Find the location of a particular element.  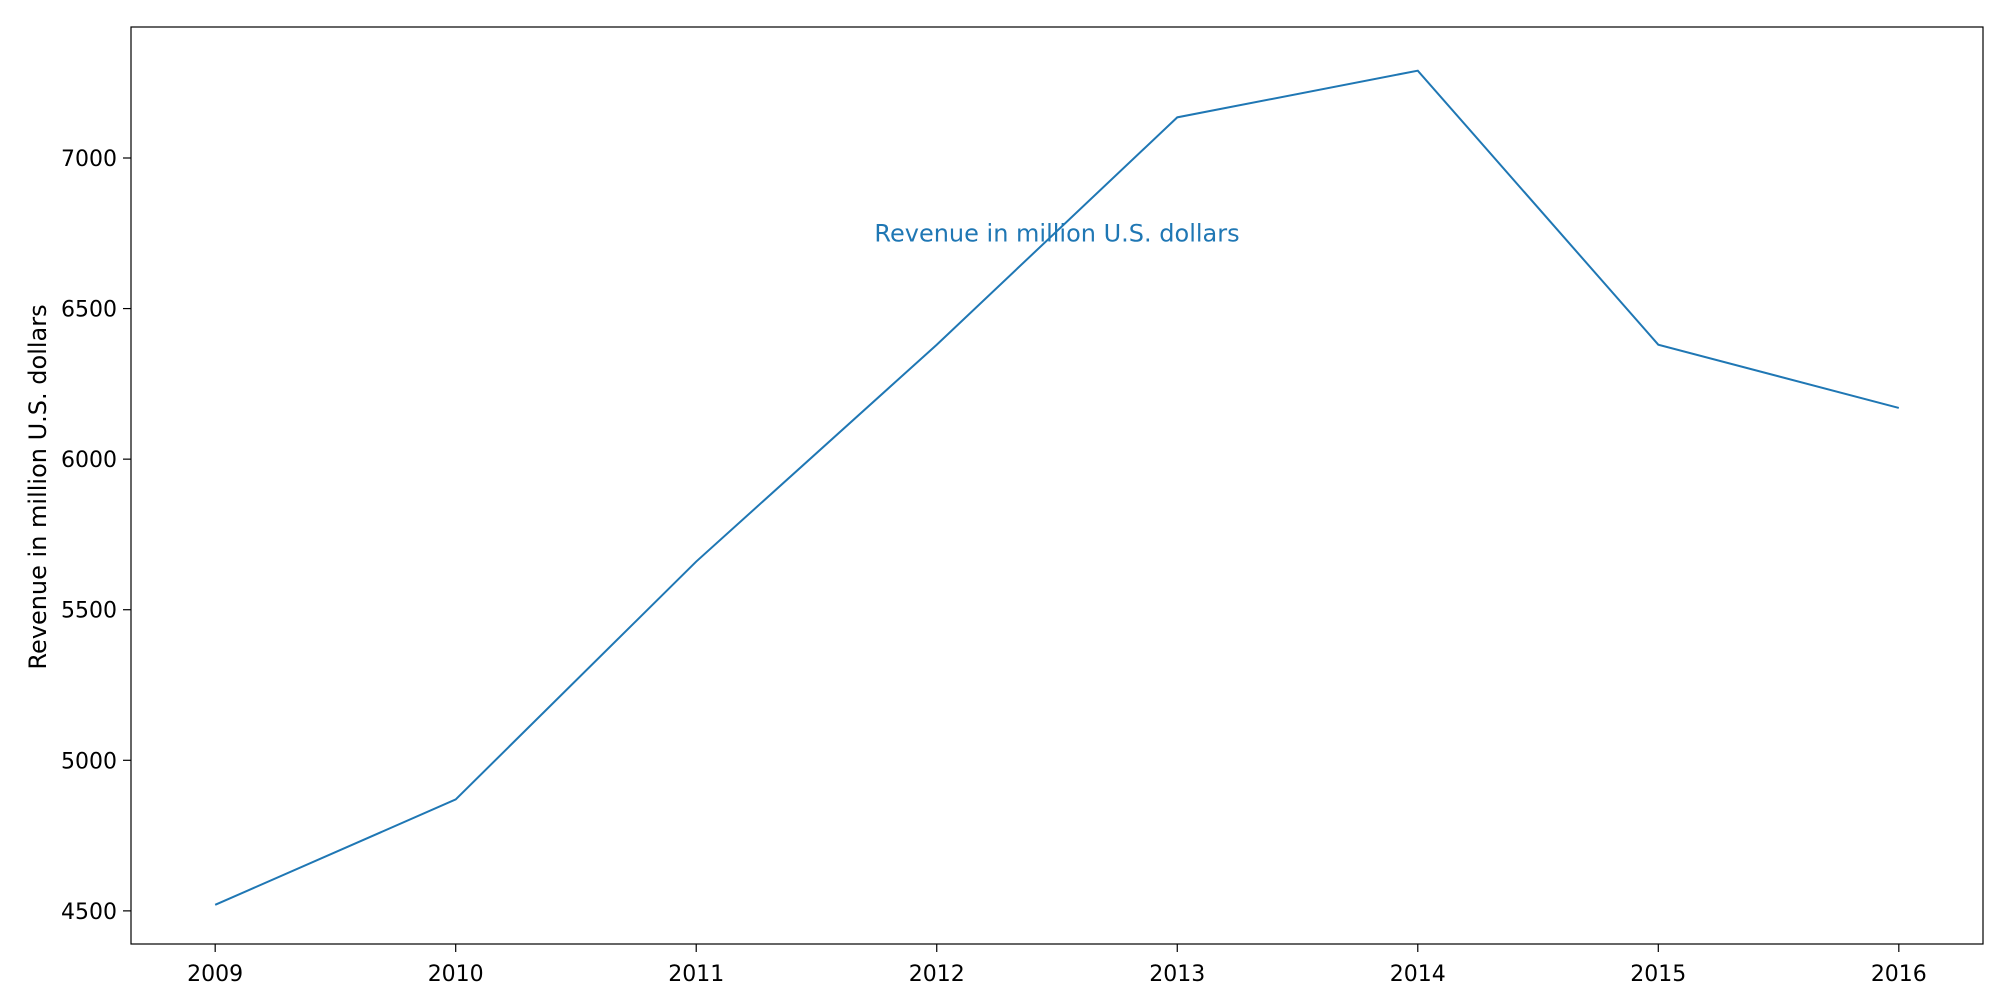

x-axis: 2009 2010 2011 2012 2013 2014 2015 2016 is located at coordinates (1057, 965).